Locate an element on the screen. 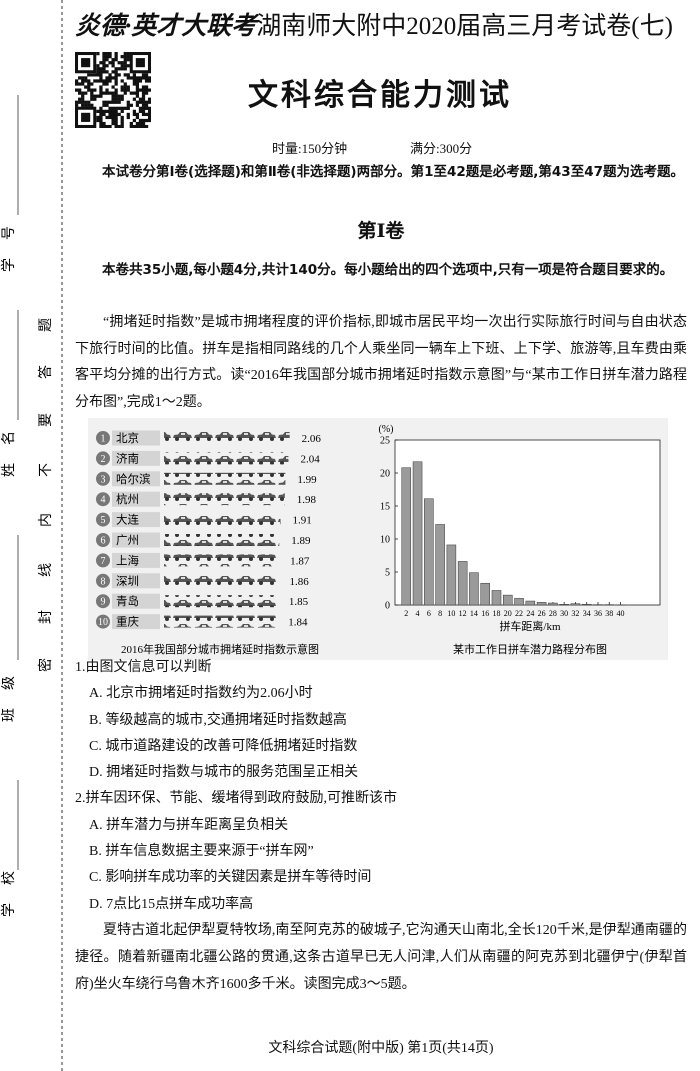 The image size is (700, 1071). seal-char: 不 is located at coordinates (46, 470).